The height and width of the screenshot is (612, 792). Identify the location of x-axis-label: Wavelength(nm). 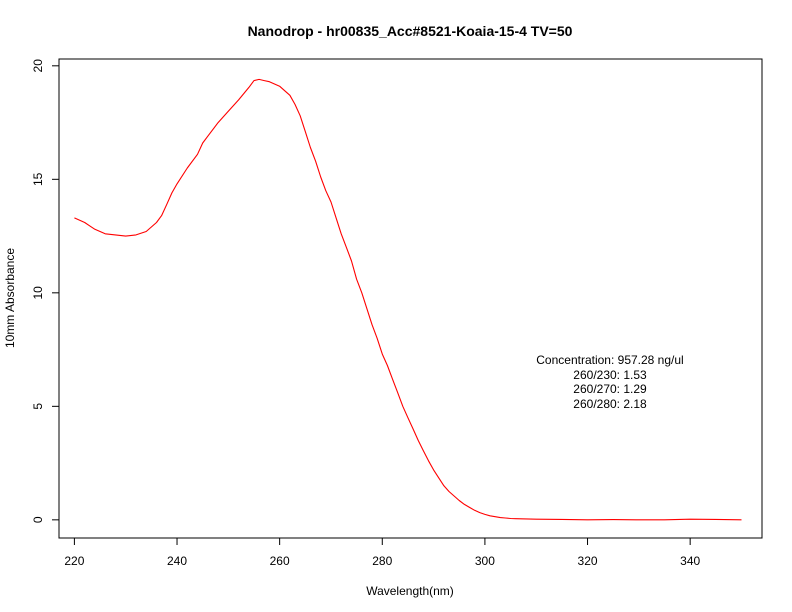
(410, 591).